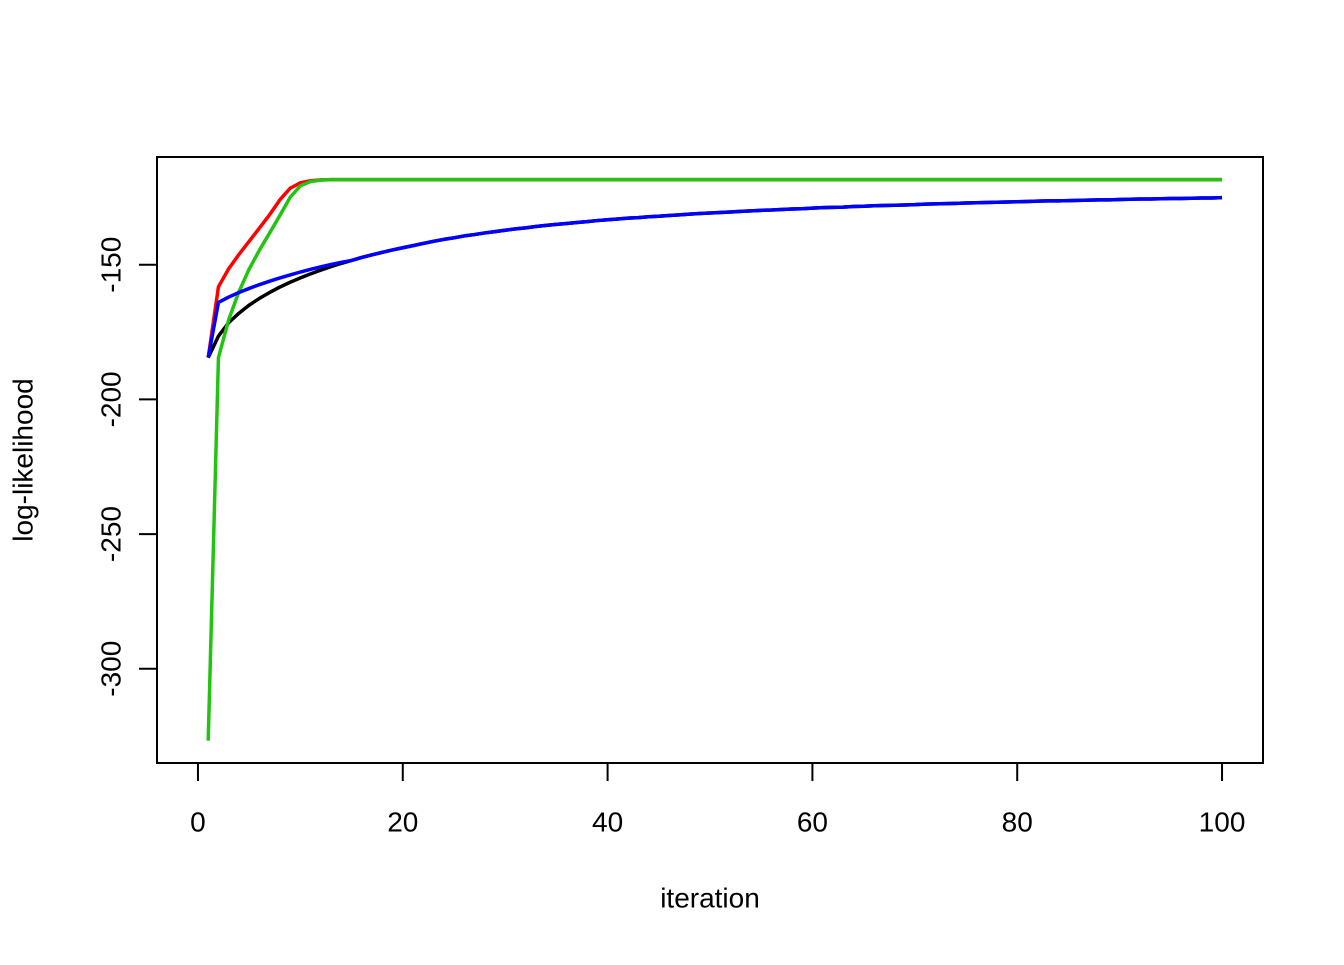 This screenshot has width=1344, height=965. What do you see at coordinates (1017, 821) in the screenshot?
I see `x-tick-label: 80` at bounding box center [1017, 821].